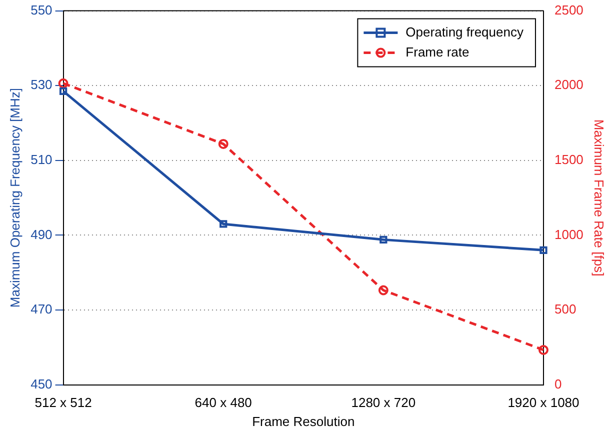 The image size is (616, 432). I want to click on x-axis-title: Frame Resolution, so click(303, 421).